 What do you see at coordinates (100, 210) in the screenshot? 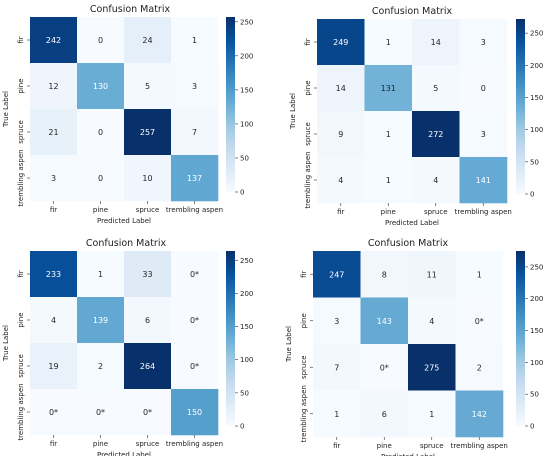
I see `x-tick-label: pine` at bounding box center [100, 210].